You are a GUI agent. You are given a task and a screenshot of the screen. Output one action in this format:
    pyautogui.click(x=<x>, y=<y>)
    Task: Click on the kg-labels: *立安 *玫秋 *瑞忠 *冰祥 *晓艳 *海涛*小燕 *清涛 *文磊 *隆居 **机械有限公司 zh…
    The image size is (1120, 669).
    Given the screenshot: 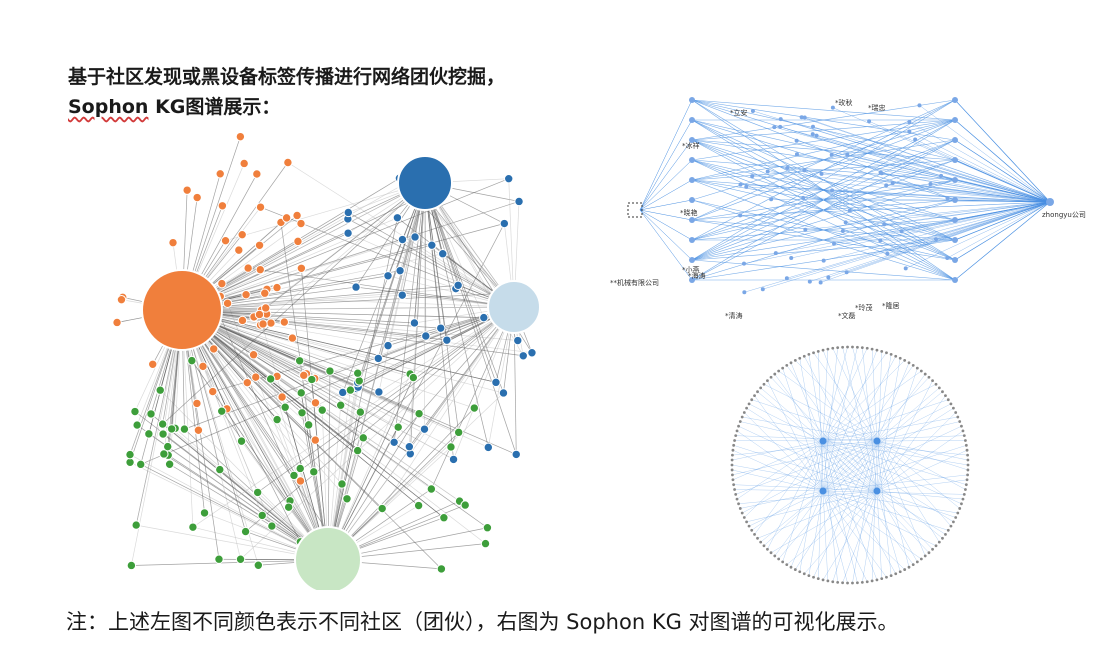 What is the action you would take?
    pyautogui.click(x=848, y=209)
    